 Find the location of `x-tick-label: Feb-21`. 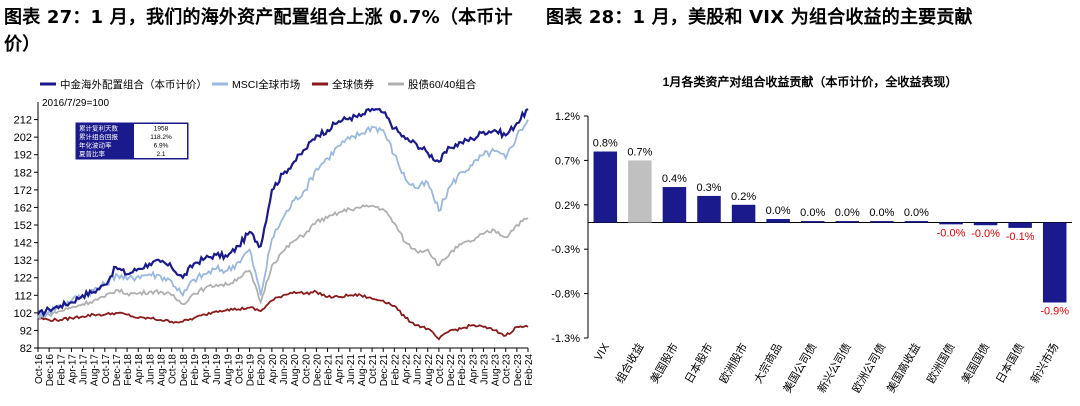

x-tick-label: Feb-21 is located at coordinates (329, 370).